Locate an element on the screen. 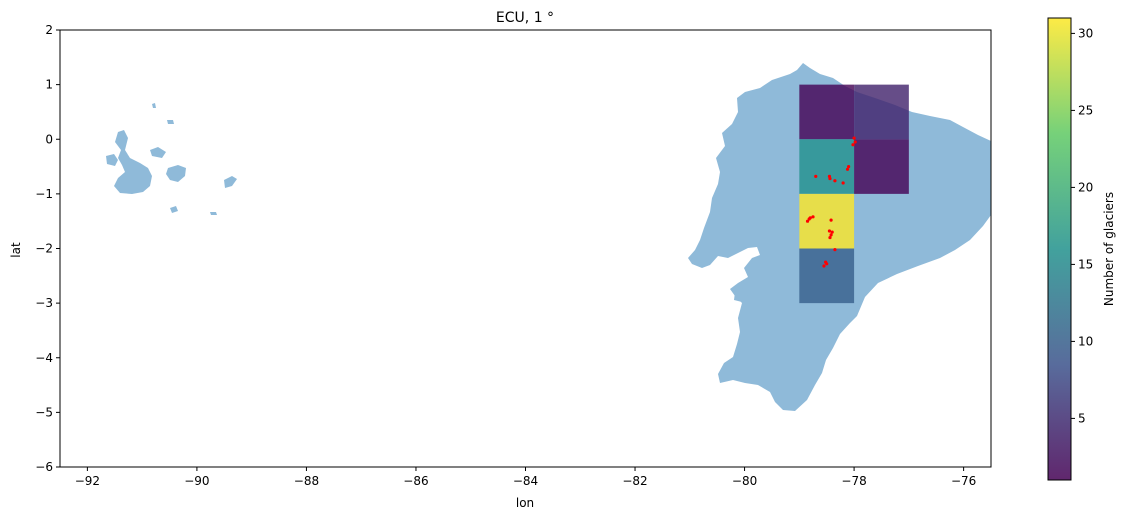 The width and height of the screenshot is (1128, 521). x-tick-label: −82 is located at coordinates (634, 481).